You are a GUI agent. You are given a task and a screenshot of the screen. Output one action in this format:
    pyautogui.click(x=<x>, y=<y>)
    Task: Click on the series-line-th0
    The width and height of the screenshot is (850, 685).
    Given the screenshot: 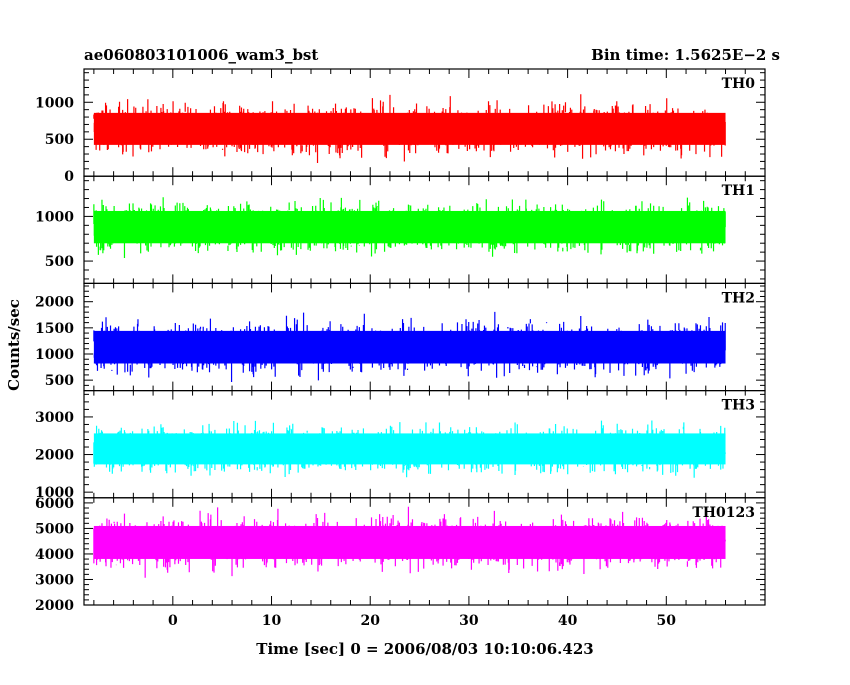 What is the action you would take?
    pyautogui.click(x=409, y=128)
    